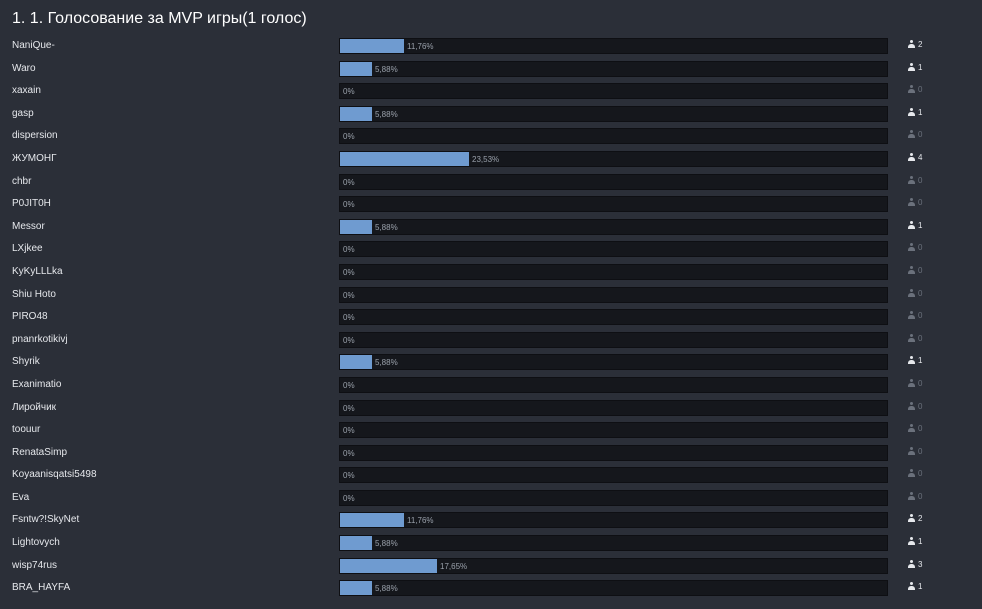  Describe the element at coordinates (24, 68) in the screenshot. I see `option-name: Waro` at that location.